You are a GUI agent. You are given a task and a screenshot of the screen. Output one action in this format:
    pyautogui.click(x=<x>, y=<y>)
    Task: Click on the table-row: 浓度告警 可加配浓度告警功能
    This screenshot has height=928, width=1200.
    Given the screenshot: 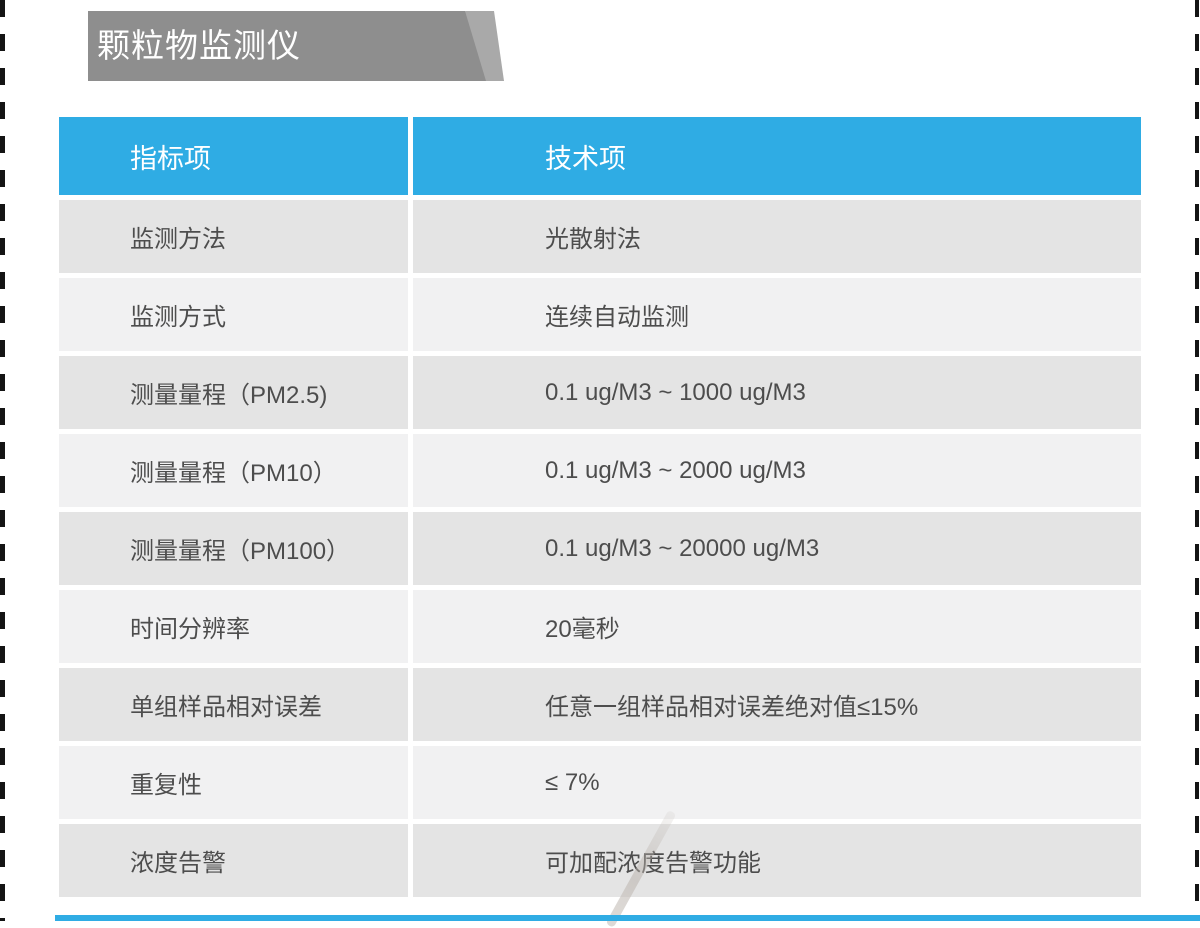 What is the action you would take?
    pyautogui.click(x=600, y=860)
    